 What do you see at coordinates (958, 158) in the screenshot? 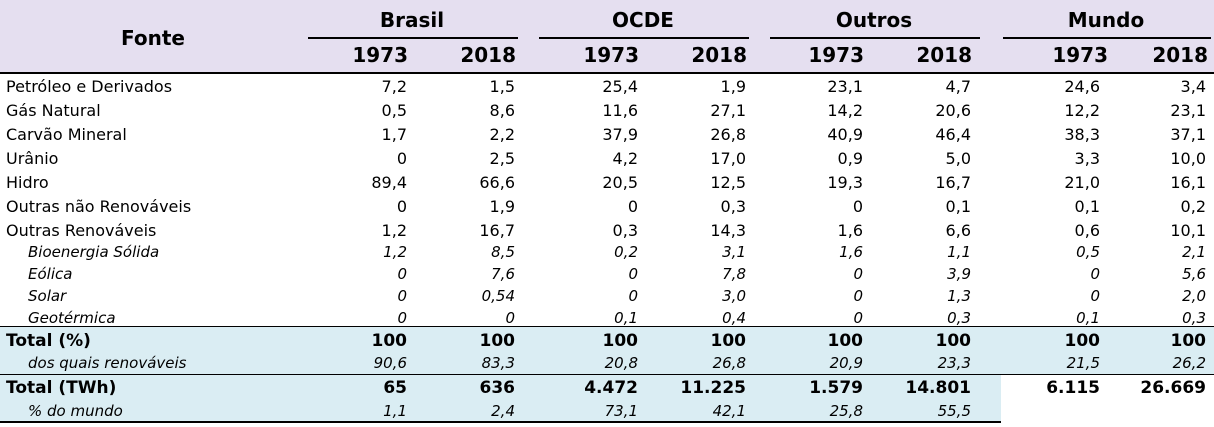
I see `table-cell: 5,0` at bounding box center [958, 158].